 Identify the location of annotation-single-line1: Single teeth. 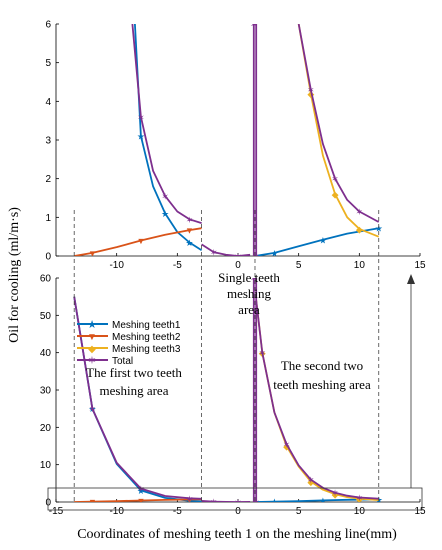
(249, 277).